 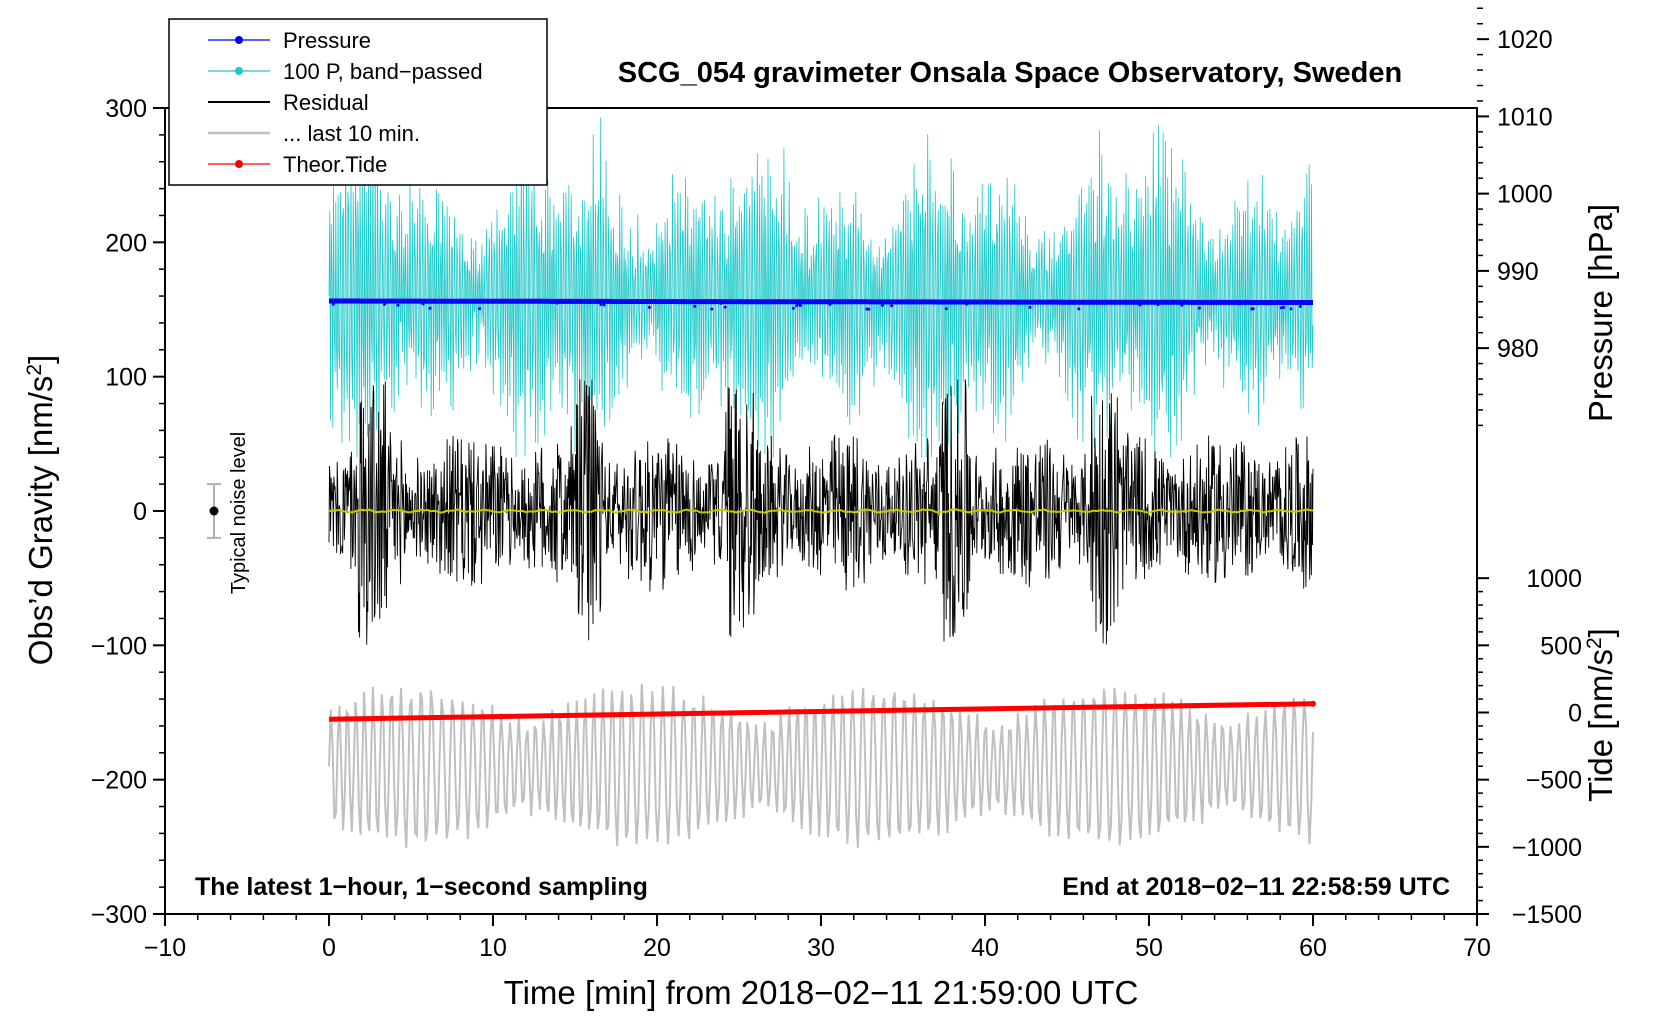 I want to click on legend-label-theor-tide: Theor.Tide, so click(x=335, y=164).